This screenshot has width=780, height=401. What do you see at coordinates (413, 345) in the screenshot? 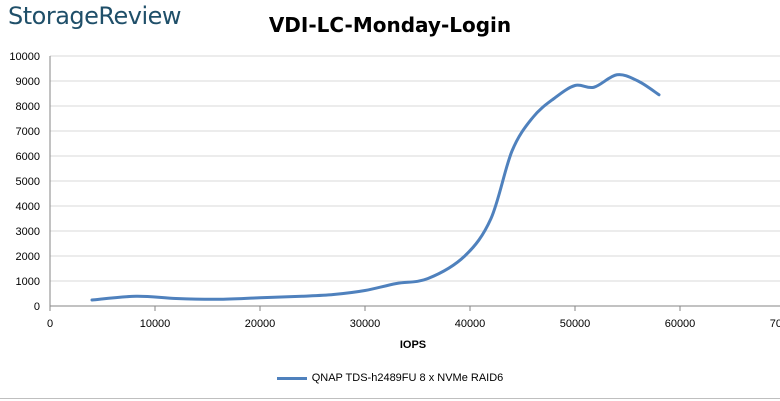
I see `x-axis-label: IOPS` at bounding box center [413, 345].